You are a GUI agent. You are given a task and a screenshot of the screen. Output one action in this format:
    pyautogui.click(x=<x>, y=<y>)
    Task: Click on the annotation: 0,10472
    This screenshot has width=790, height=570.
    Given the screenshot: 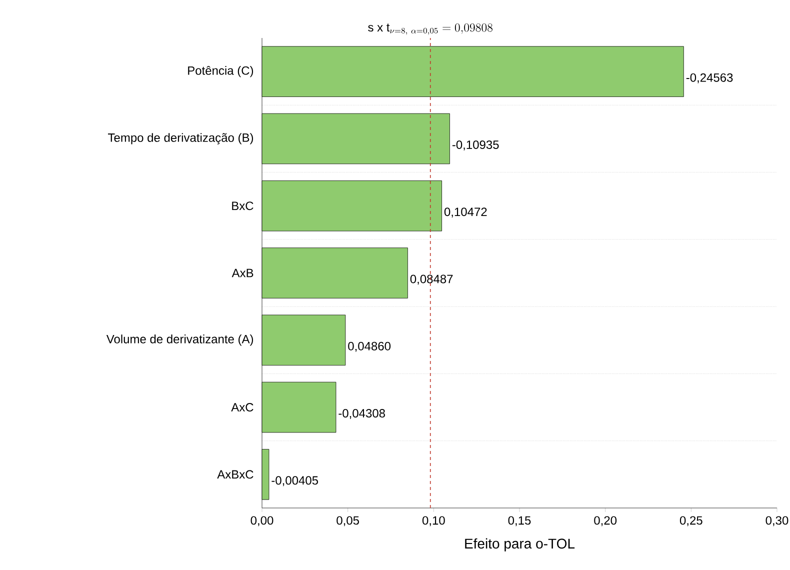 What is the action you would take?
    pyautogui.click(x=465, y=213)
    